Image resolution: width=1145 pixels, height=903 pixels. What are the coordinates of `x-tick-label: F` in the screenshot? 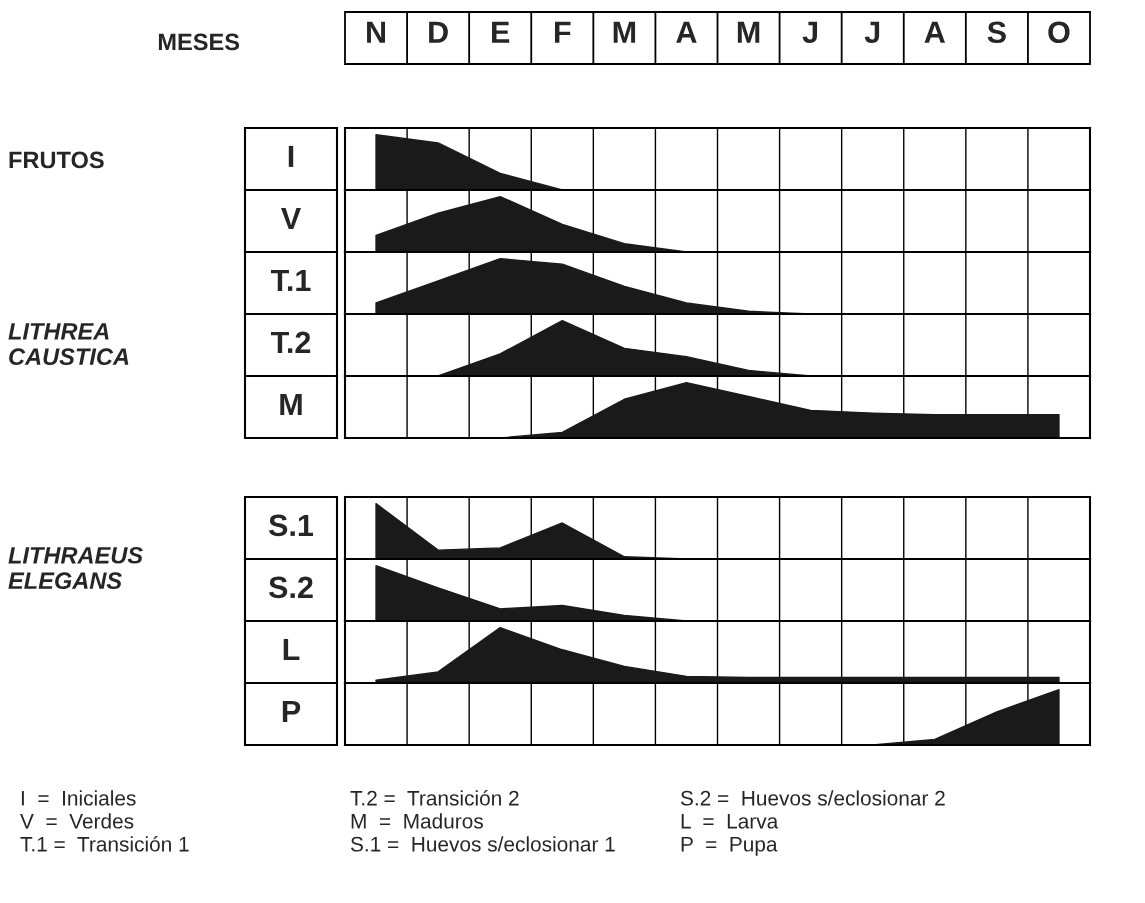 It's located at (563, 32).